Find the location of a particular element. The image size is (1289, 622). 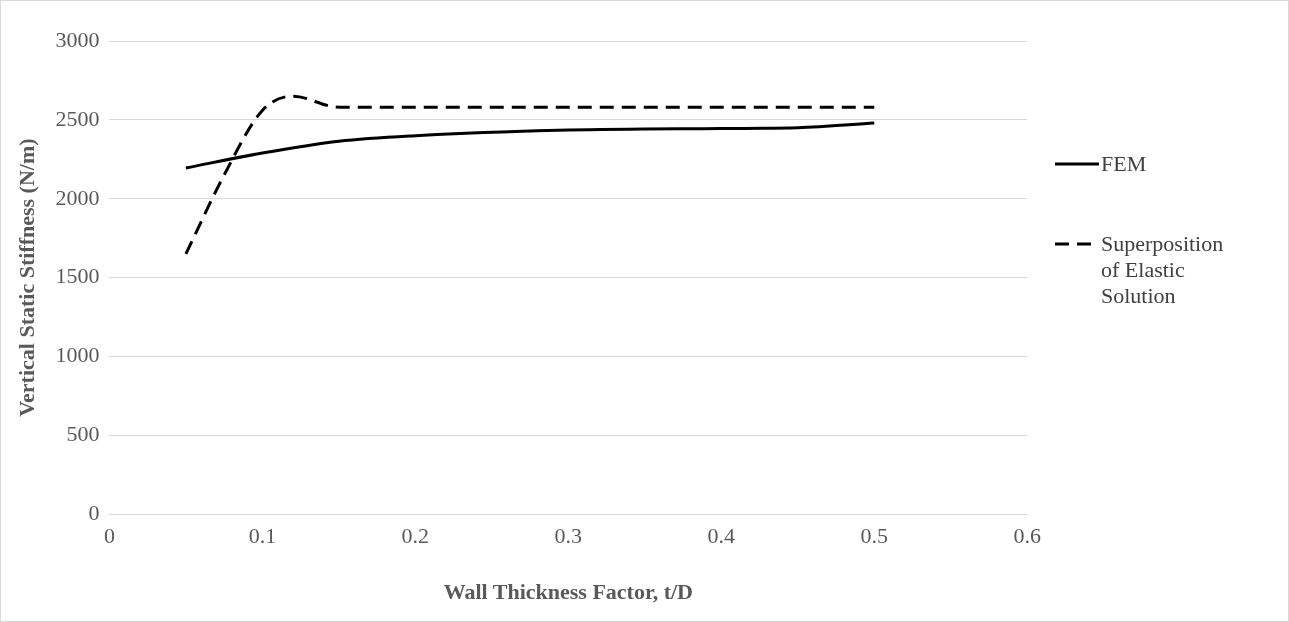

x-tick-label: 0.5 is located at coordinates (874, 536).